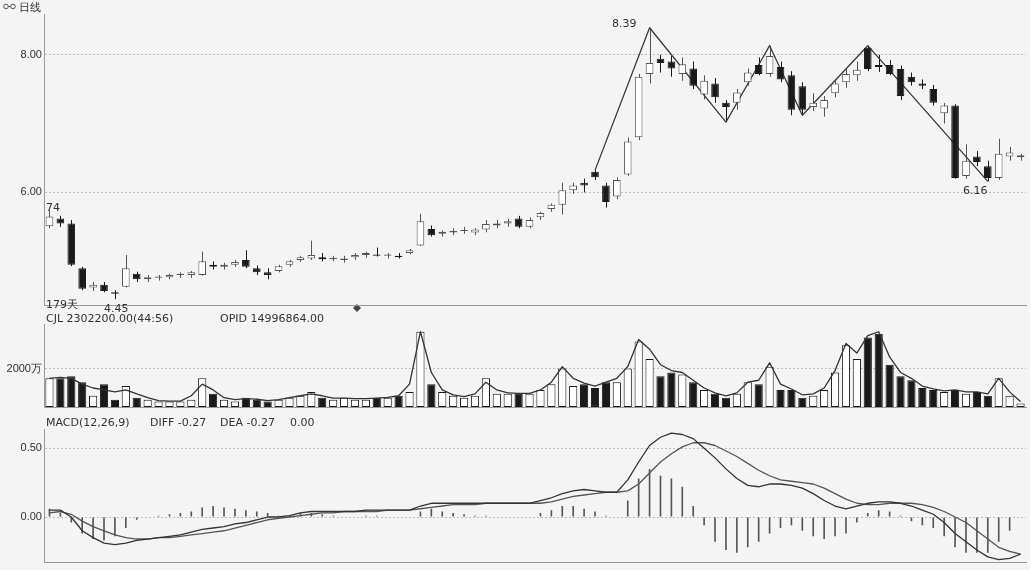  What do you see at coordinates (31, 53) in the screenshot?
I see `y-tick-label: 8.00` at bounding box center [31, 53].